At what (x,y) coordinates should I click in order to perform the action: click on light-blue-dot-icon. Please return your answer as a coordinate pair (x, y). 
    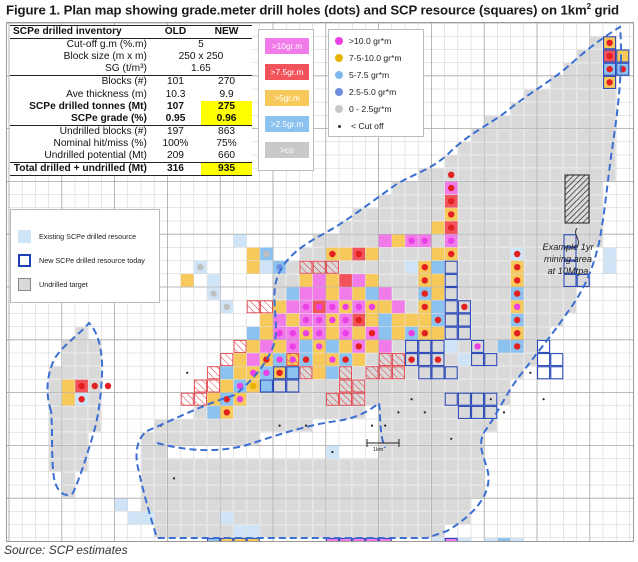
    Looking at the image, I should click on (339, 75).